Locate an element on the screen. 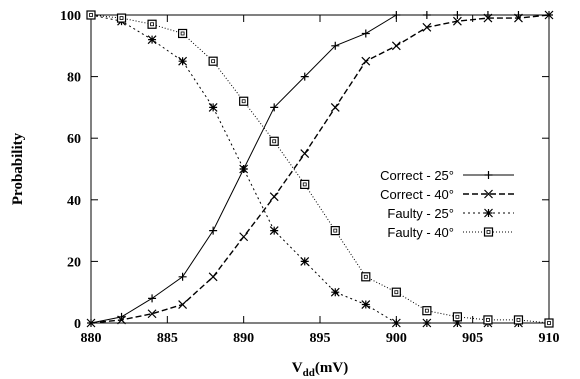 This screenshot has width=580, height=379. legend-label: Faulty - 25° is located at coordinates (420, 213).